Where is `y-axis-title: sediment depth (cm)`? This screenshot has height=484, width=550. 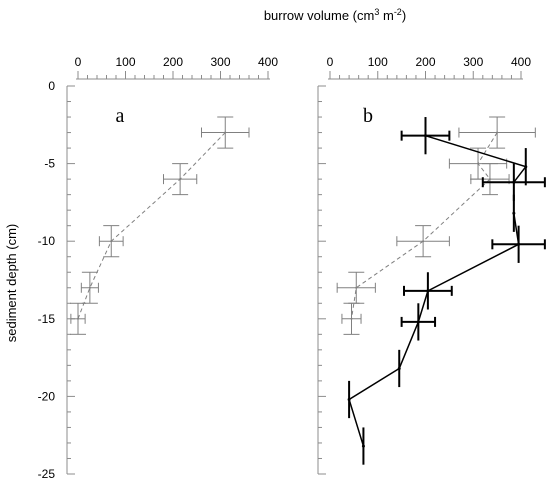 y-axis-title: sediment depth (cm) is located at coordinates (11, 283).